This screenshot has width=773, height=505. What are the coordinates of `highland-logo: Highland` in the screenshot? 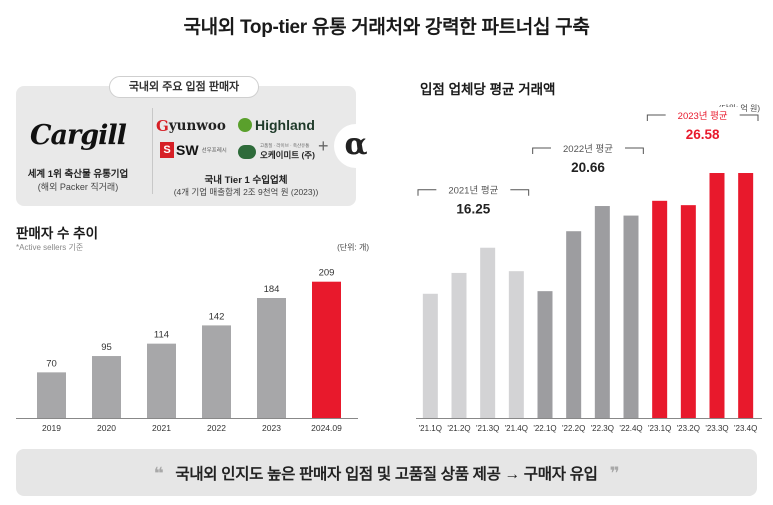 It's located at (276, 125).